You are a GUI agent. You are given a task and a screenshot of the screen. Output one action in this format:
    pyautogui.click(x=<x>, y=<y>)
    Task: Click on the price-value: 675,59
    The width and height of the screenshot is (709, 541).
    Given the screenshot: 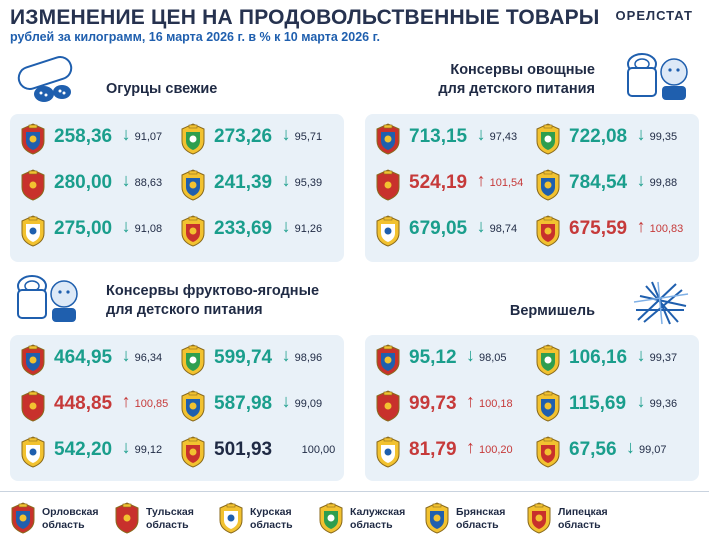 What is the action you would take?
    pyautogui.click(x=598, y=228)
    